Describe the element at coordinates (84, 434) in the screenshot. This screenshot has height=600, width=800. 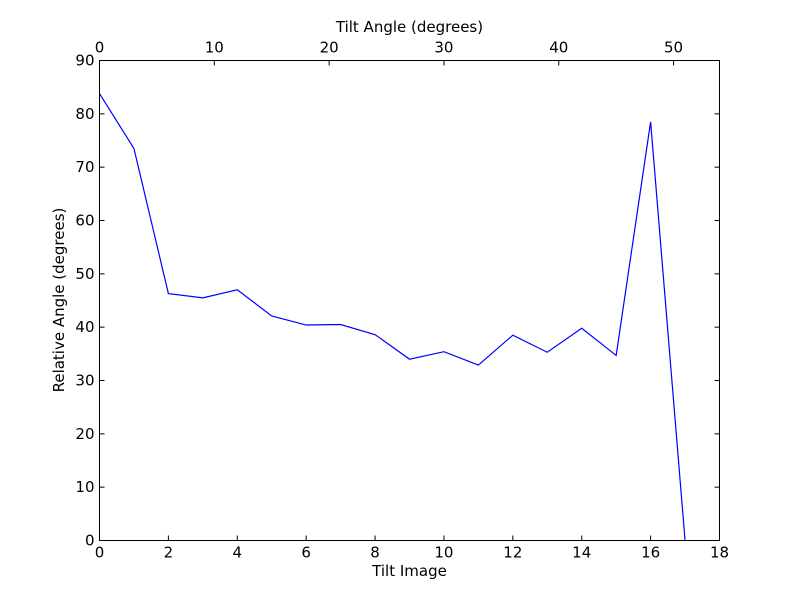
I see `y-tick-label: 20` at that location.